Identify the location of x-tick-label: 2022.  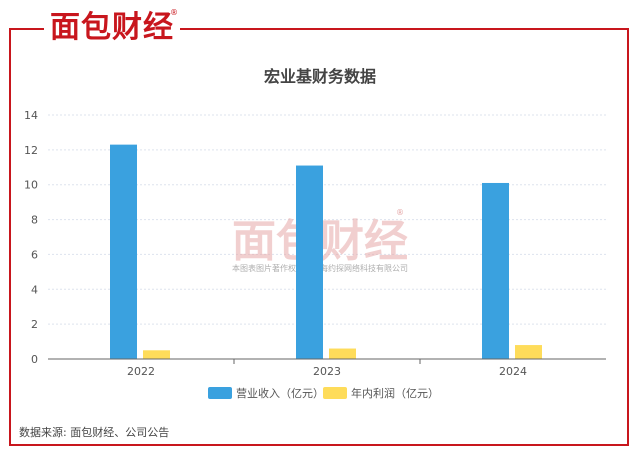
(141, 371).